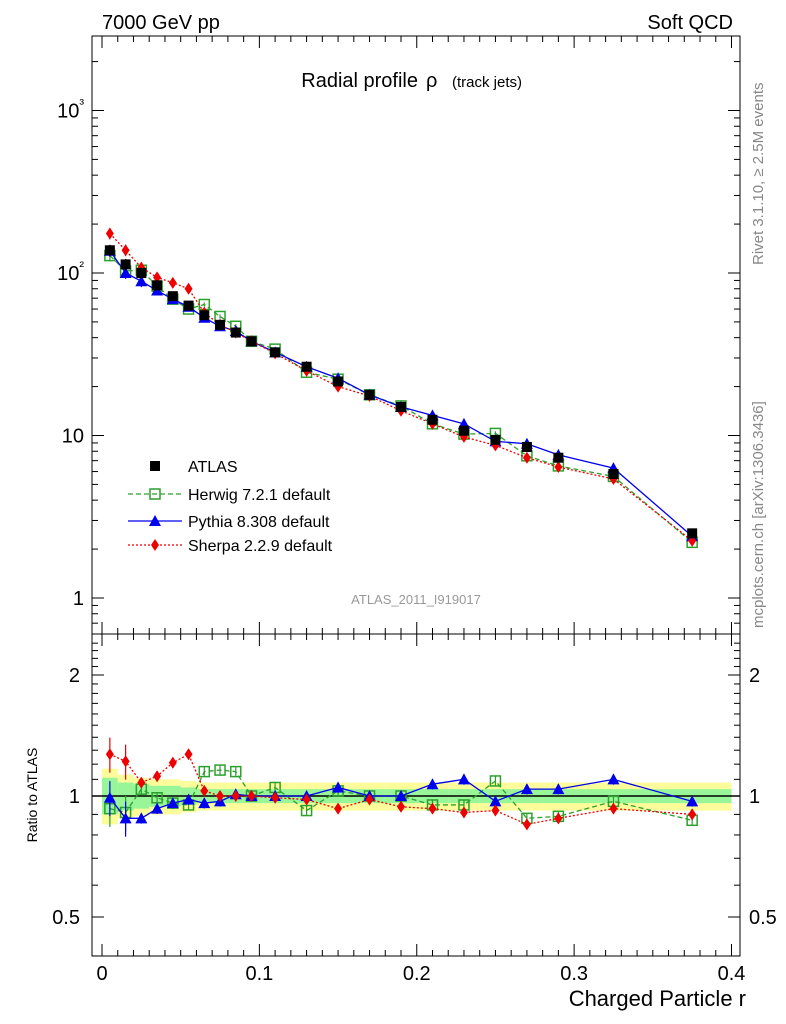 This screenshot has height=1024, width=786. What do you see at coordinates (417, 974) in the screenshot?
I see `x-tick-label: 0.2` at bounding box center [417, 974].